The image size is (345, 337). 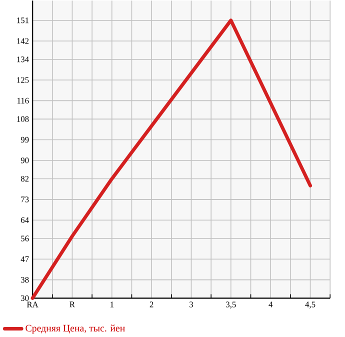 I want to click on y-tick-label: 134, so click(x=23, y=59).